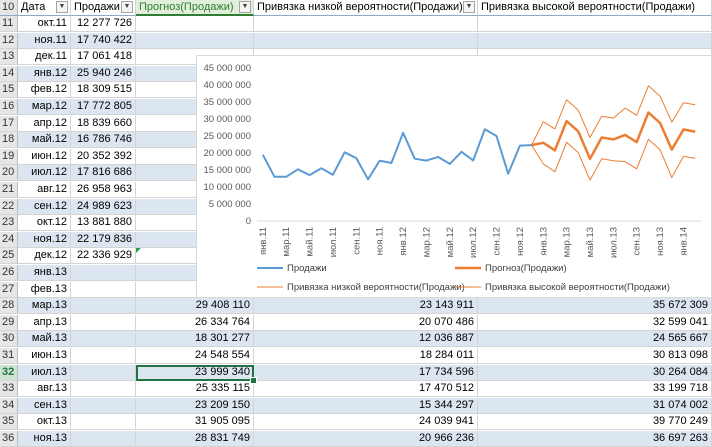 The image size is (712, 447). I want to click on forecast-cell: 25 335 115, so click(195, 389).